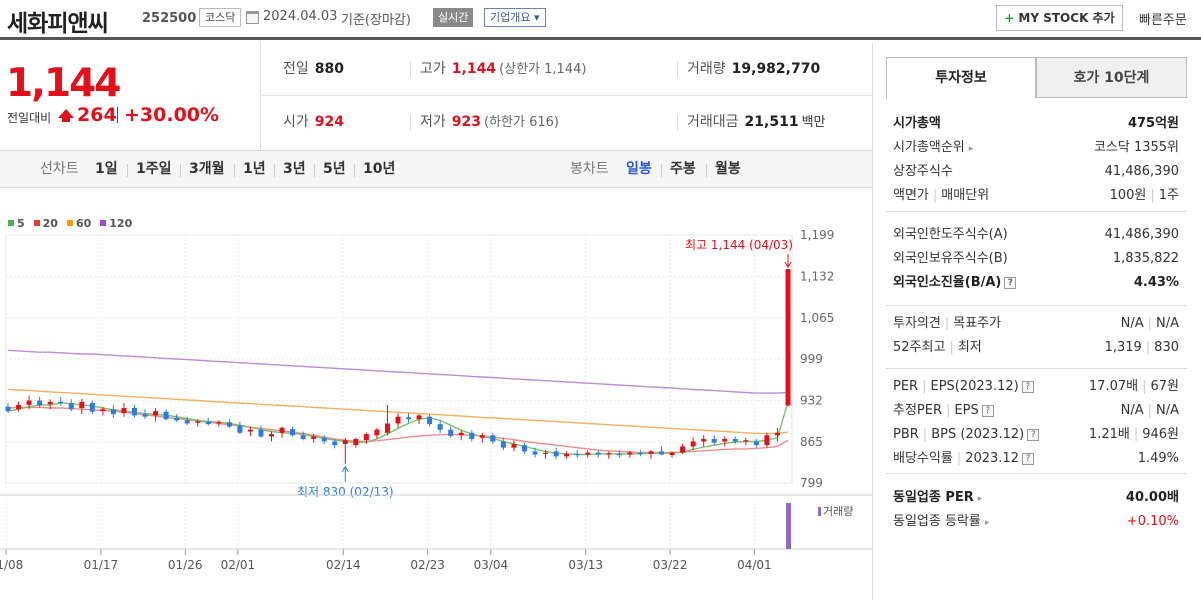 This screenshot has width=1201, height=600. Describe the element at coordinates (296, 69) in the screenshot. I see `prev-close-label: 전일` at that location.